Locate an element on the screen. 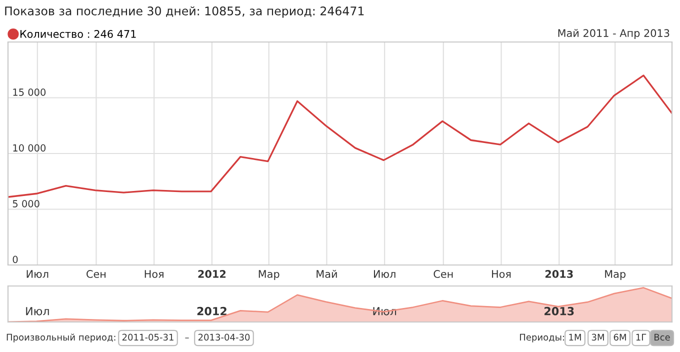 The image size is (680, 352). text: 2011-05-31 is located at coordinates (148, 337).